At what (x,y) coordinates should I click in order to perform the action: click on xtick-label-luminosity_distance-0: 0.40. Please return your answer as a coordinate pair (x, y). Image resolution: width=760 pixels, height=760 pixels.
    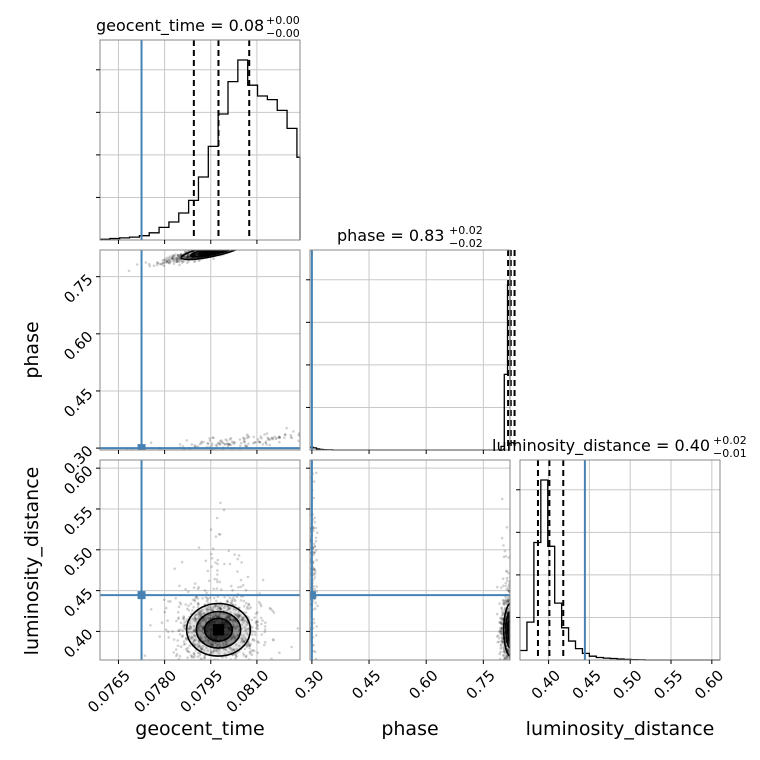
    Looking at the image, I should click on (546, 684).